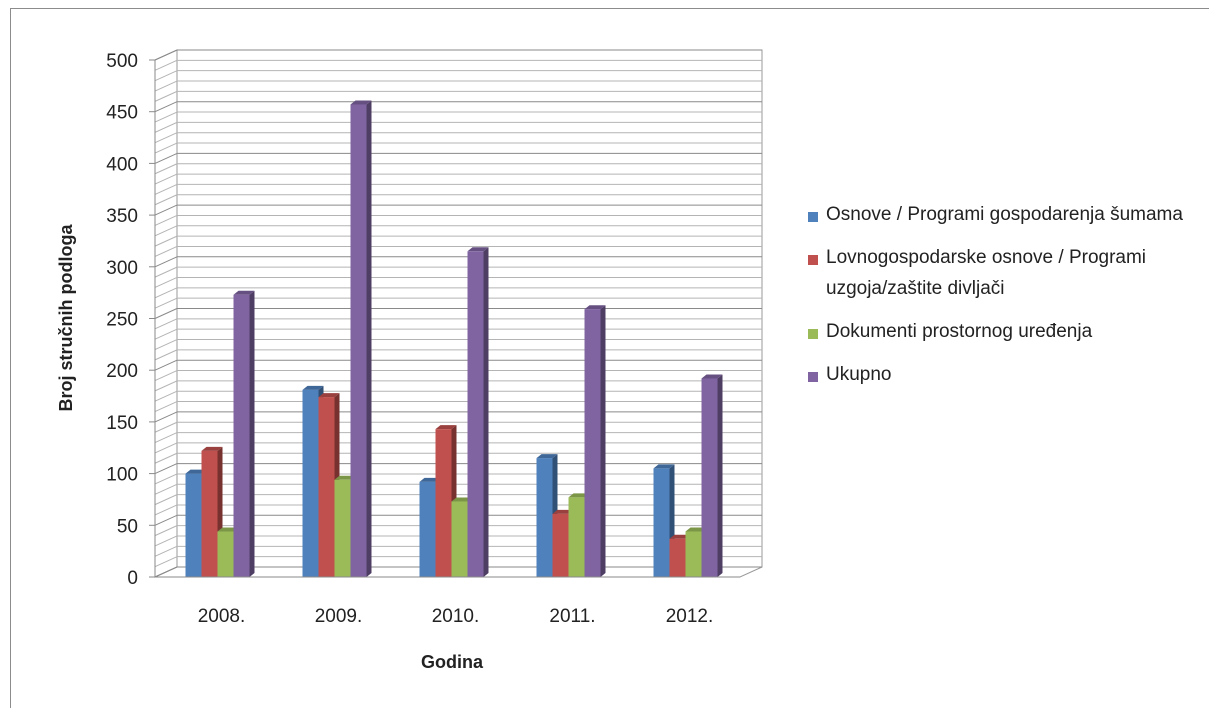  Describe the element at coordinates (122, 268) in the screenshot. I see `y-tick-label: 300` at that location.